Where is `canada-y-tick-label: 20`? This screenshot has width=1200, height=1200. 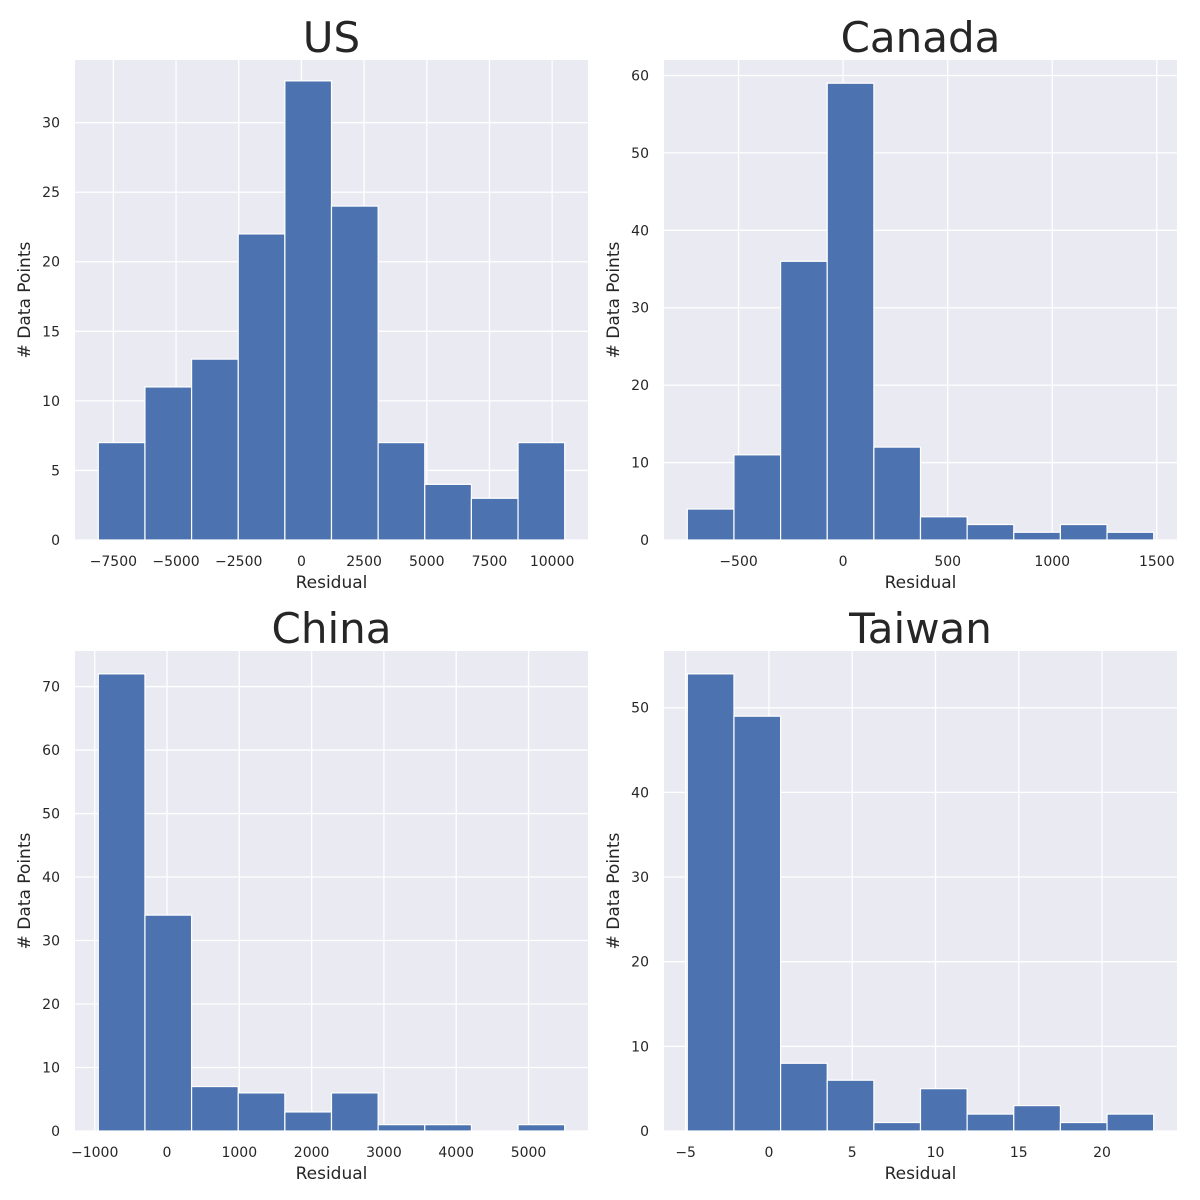 canada-y-tick-label: 20 is located at coordinates (640, 386).